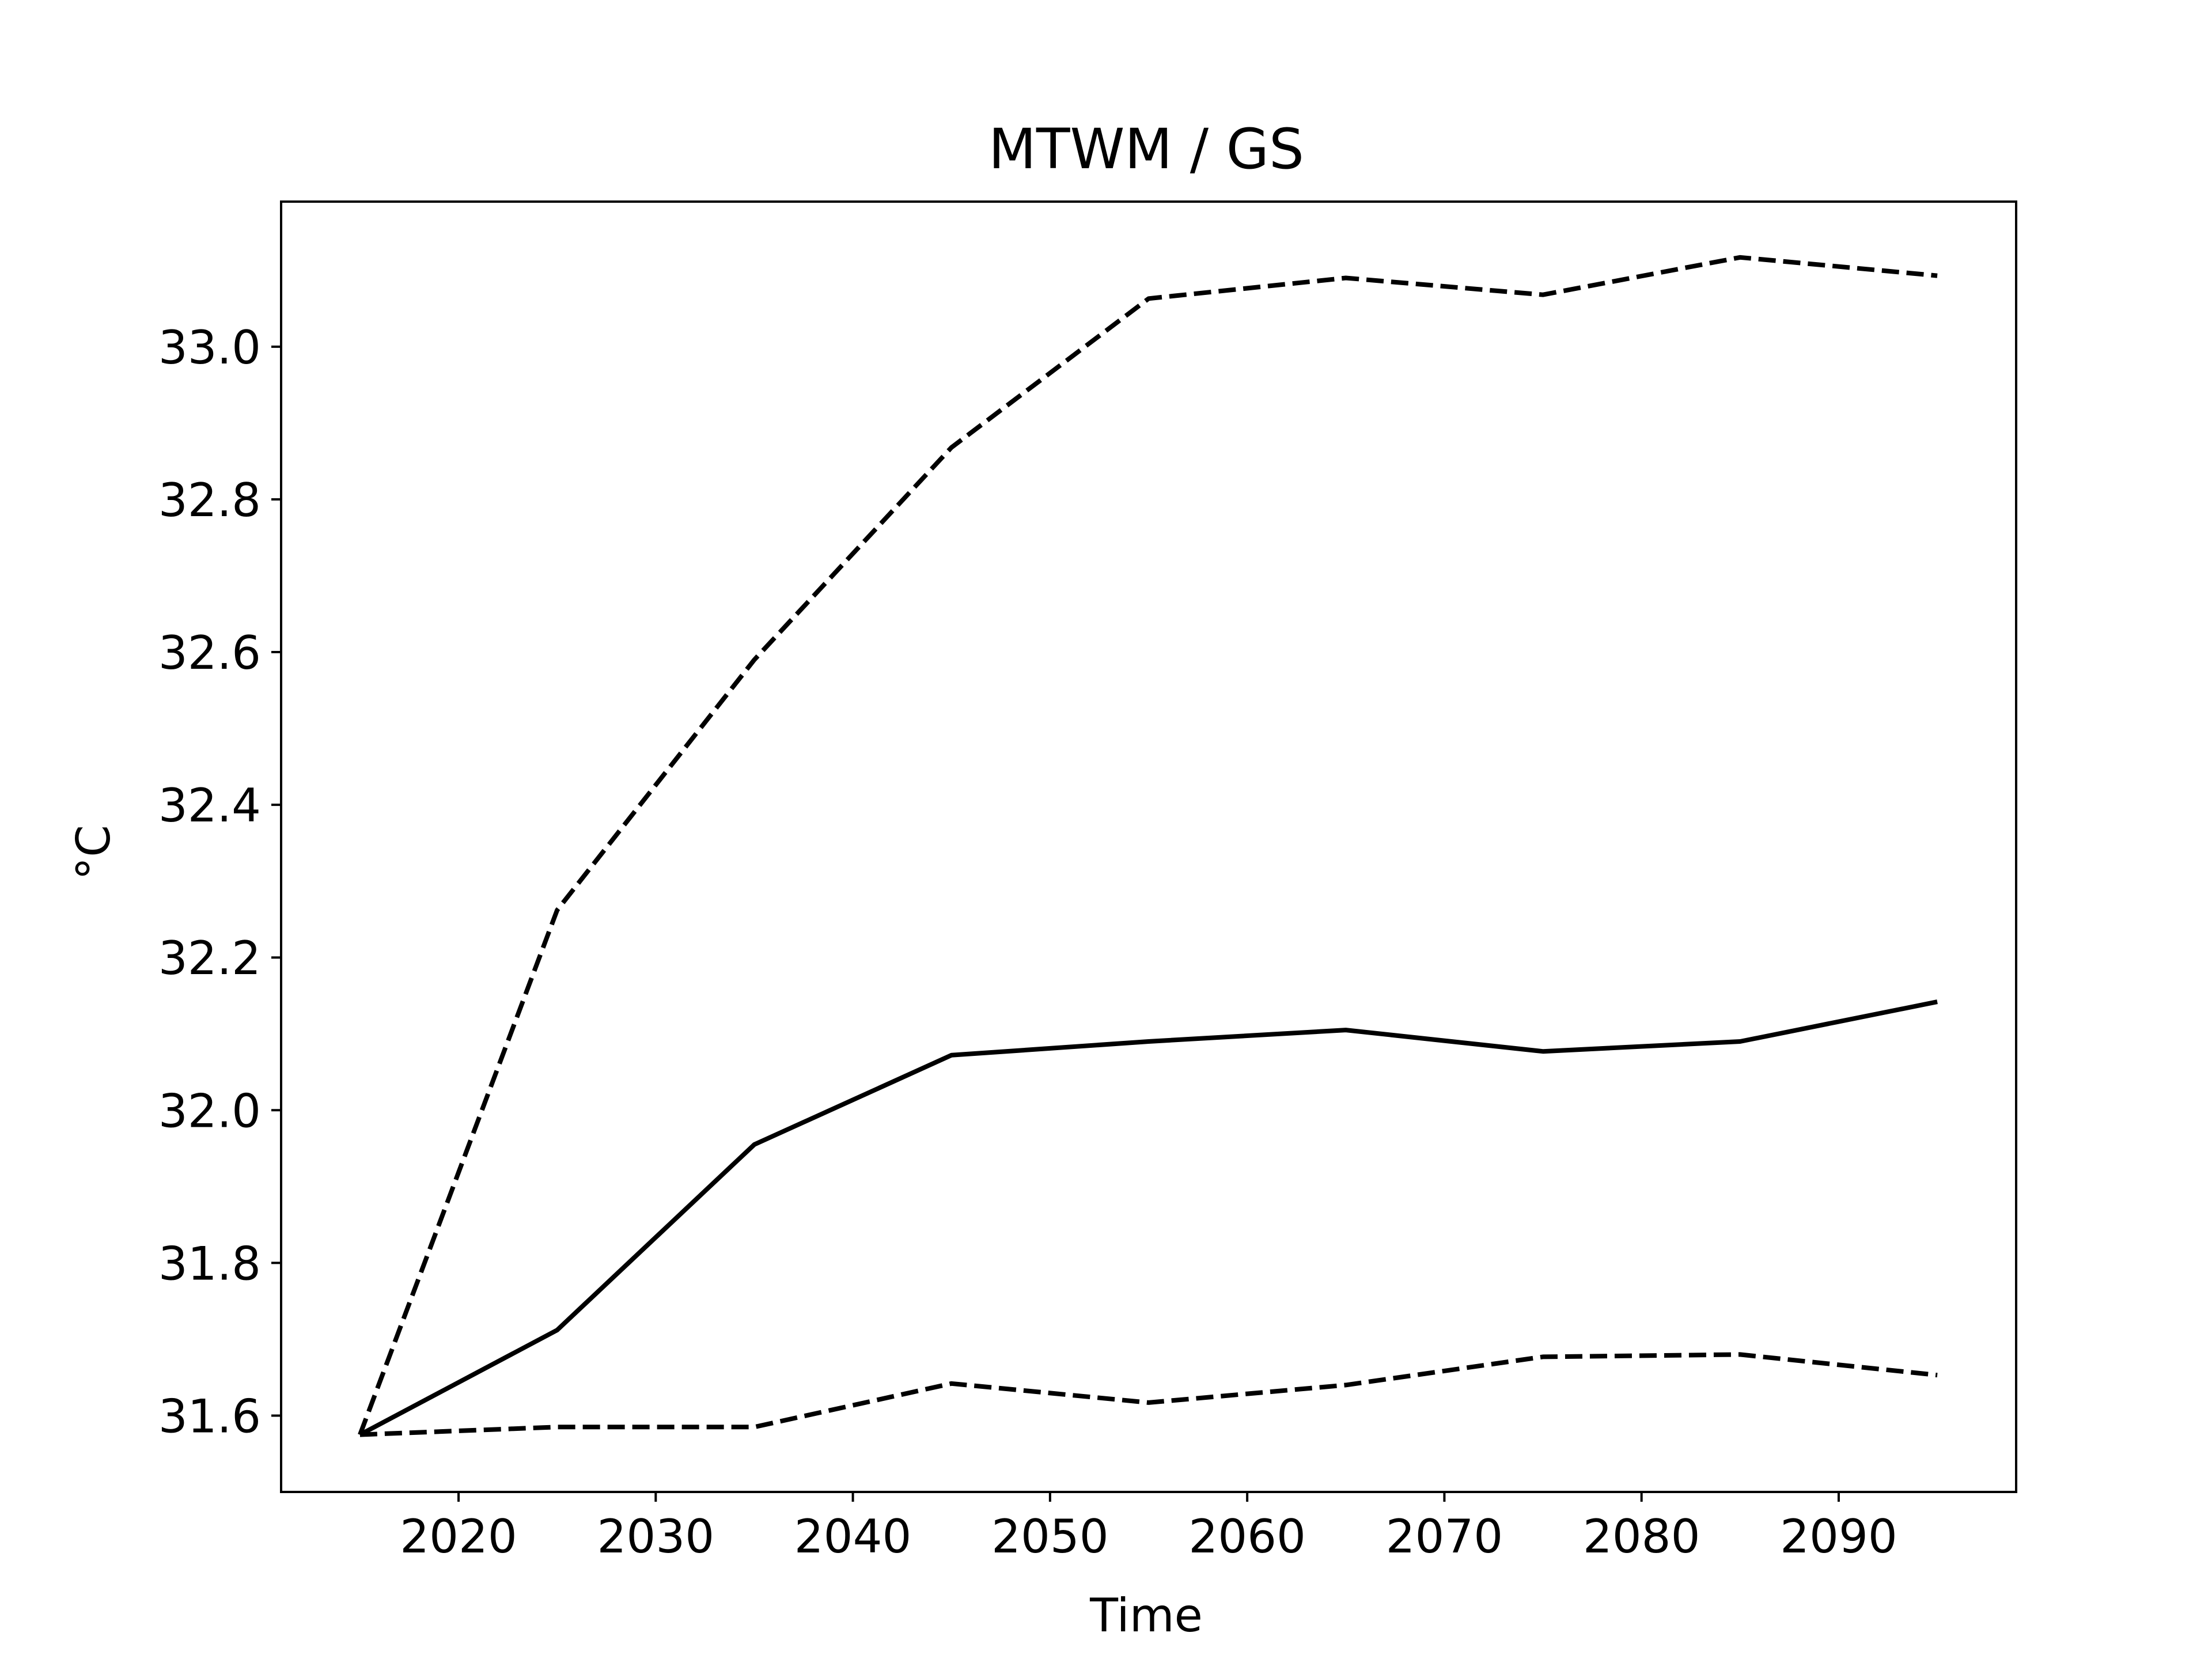 The width and height of the screenshot is (2212, 1659). I want to click on y-tick-label: 32.0, so click(209, 1111).